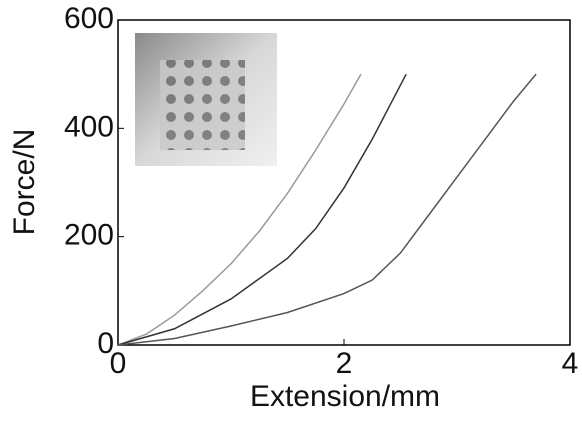  I want to click on y-tick-label: 200, so click(89, 235).